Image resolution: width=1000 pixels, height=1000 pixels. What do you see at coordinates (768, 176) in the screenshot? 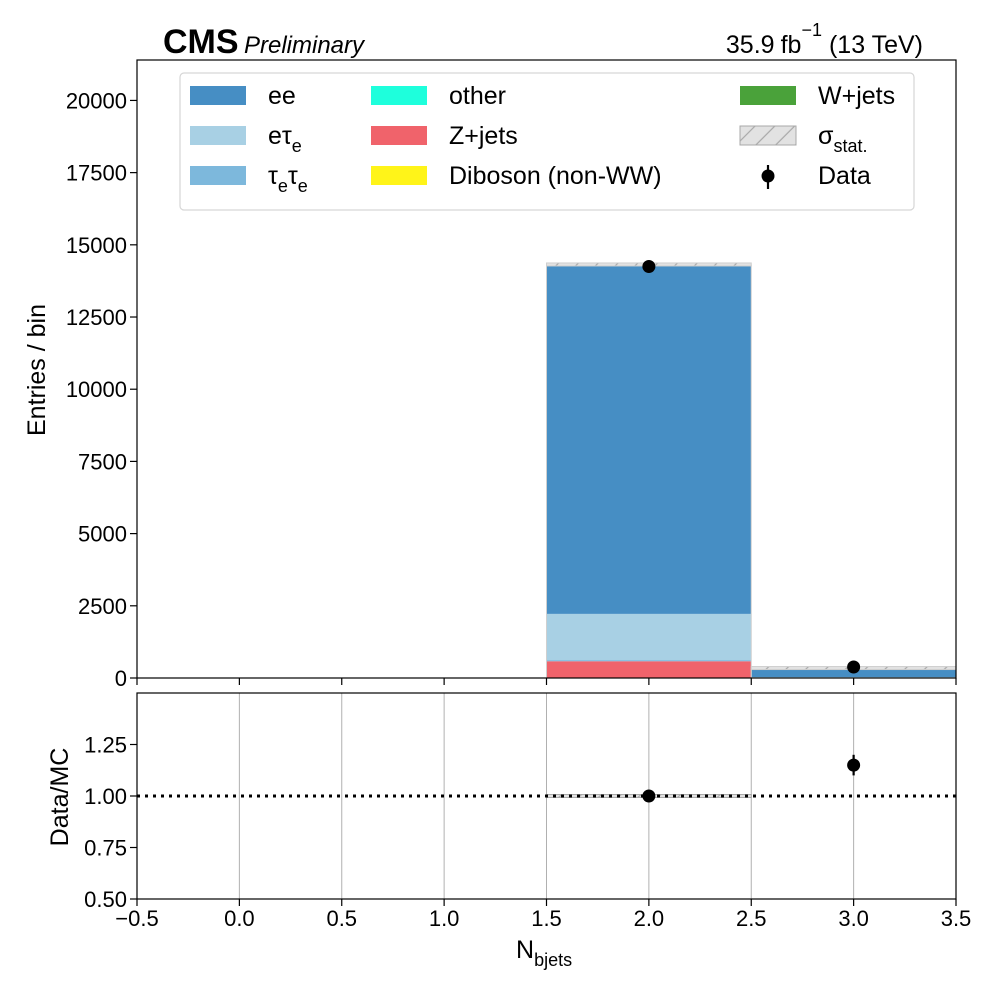
I see `legend-marker` at bounding box center [768, 176].